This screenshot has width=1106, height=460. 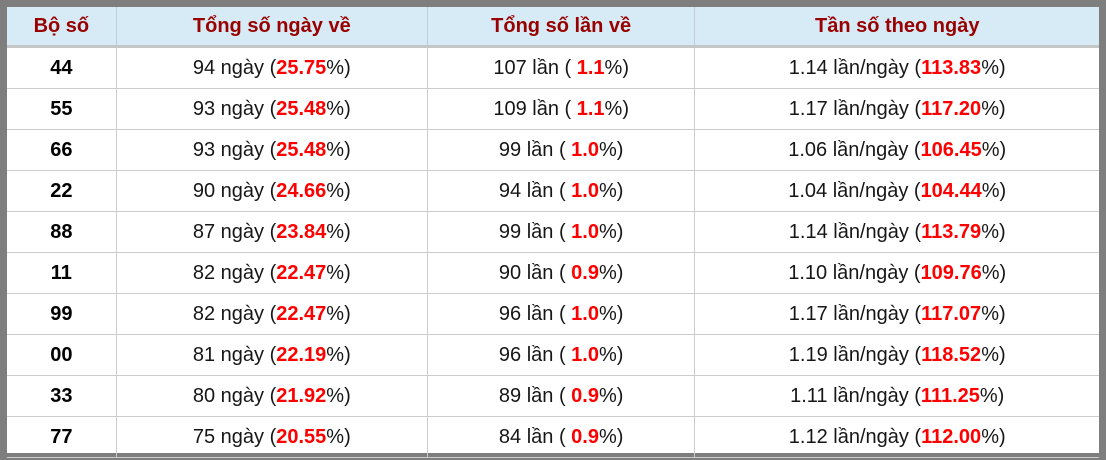 I want to click on days-text: 82 ngày (, so click(x=234, y=272).